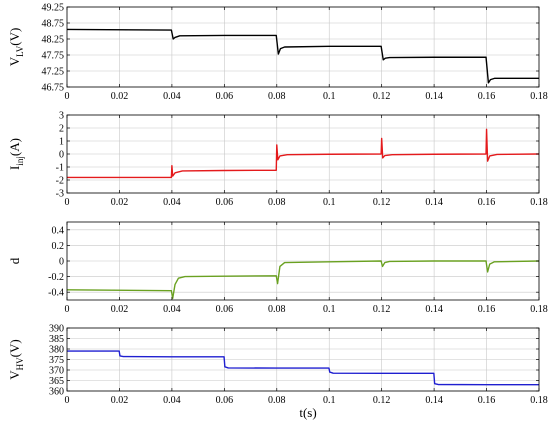 This screenshot has width=550, height=430. What do you see at coordinates (61, 142) in the screenshot?
I see `y-tick-label: 1` at bounding box center [61, 142].